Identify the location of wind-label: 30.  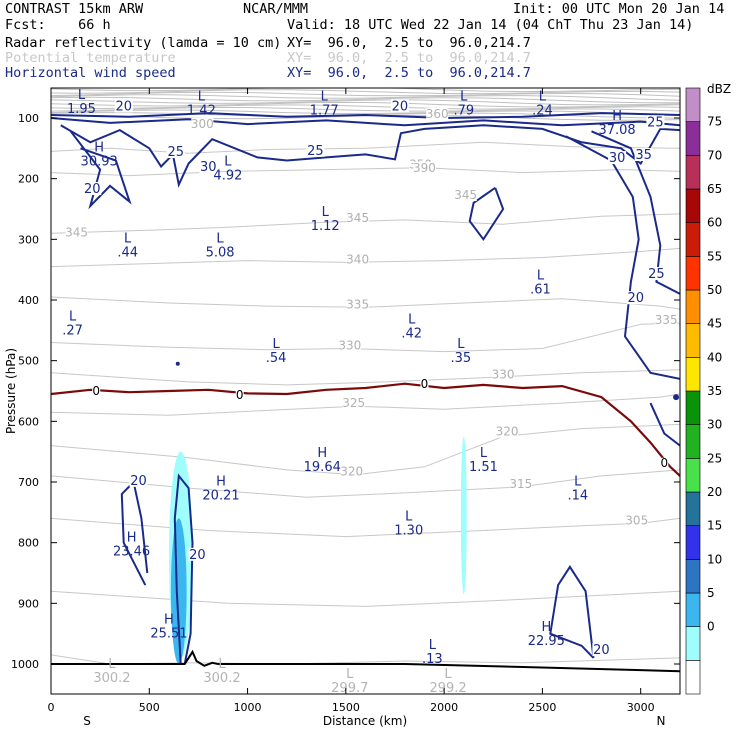
(208, 167).